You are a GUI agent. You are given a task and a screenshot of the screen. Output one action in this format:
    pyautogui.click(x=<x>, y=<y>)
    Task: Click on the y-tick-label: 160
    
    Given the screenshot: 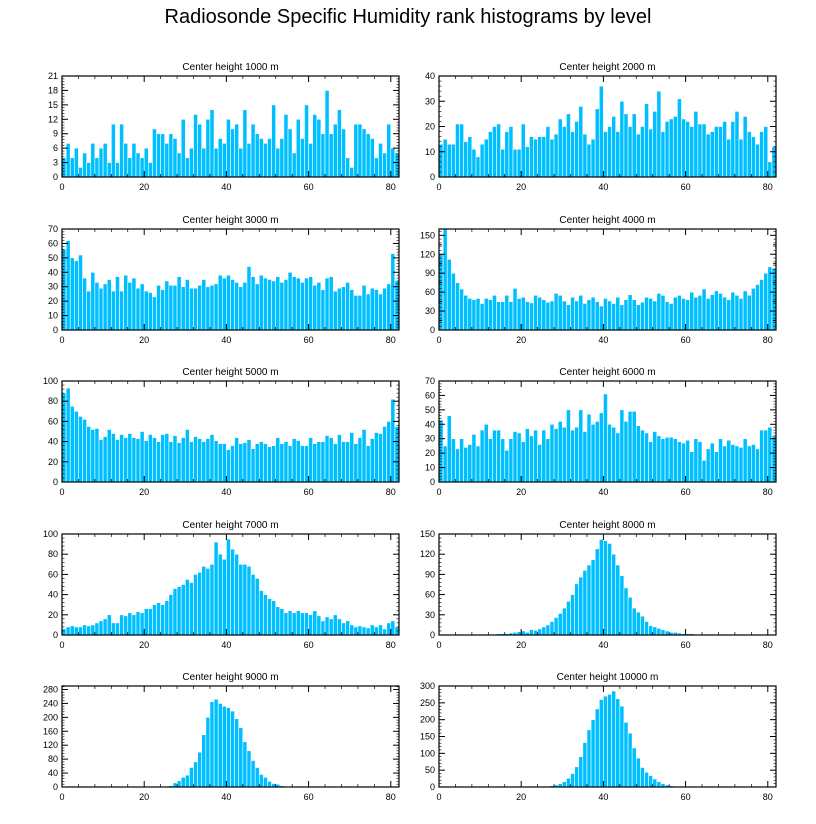 What is the action you would take?
    pyautogui.click(x=50, y=731)
    